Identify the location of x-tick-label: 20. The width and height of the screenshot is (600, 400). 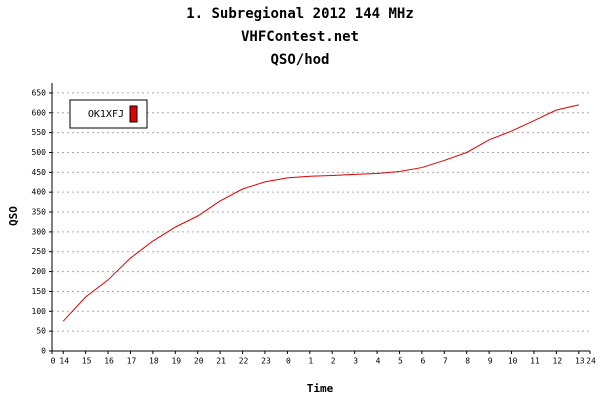
(199, 361).